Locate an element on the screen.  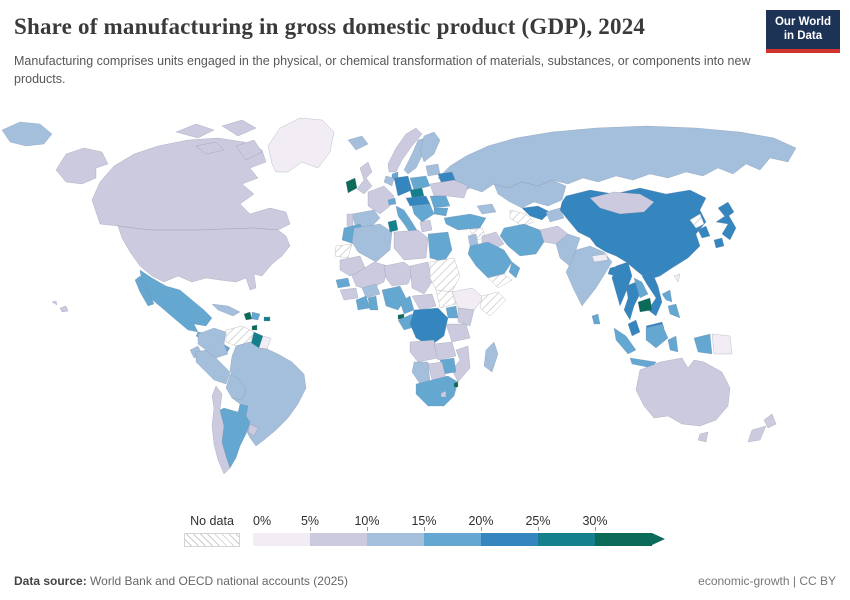
country-kyrgyz-tajik is located at coordinates (555, 215).